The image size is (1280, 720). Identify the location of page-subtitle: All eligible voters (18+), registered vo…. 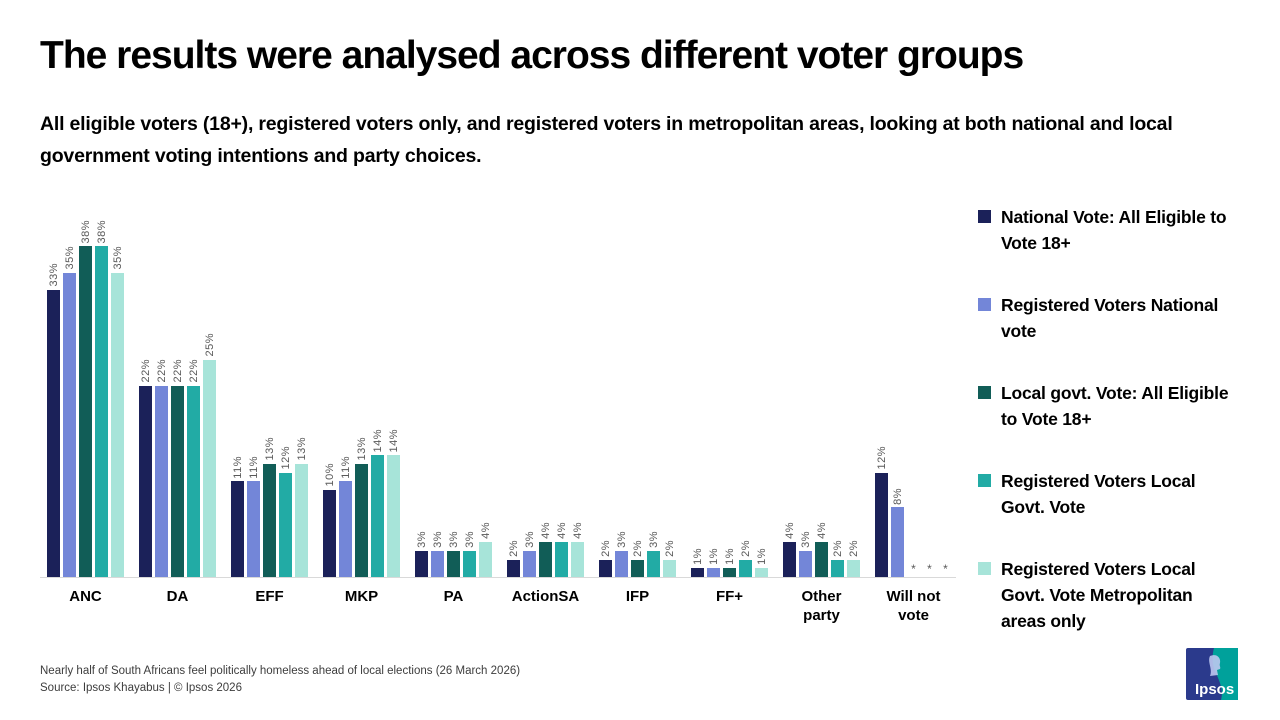
(606, 140).